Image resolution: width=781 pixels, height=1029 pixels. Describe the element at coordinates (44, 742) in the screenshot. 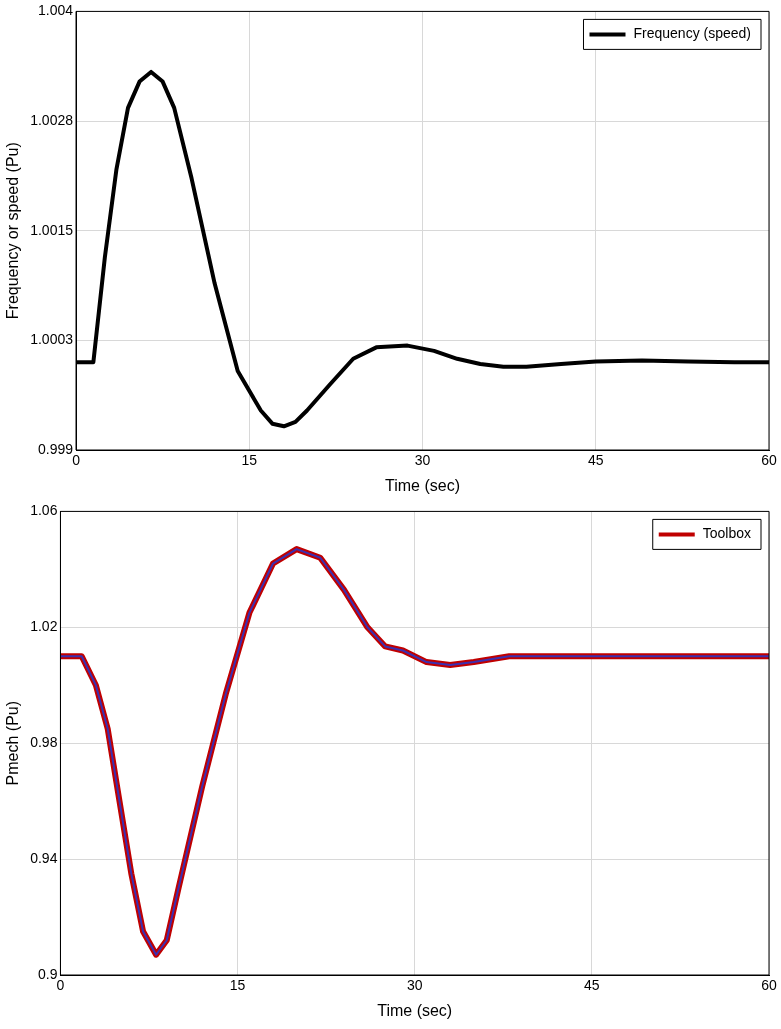

I see `y-tick-label: 0.98` at that location.